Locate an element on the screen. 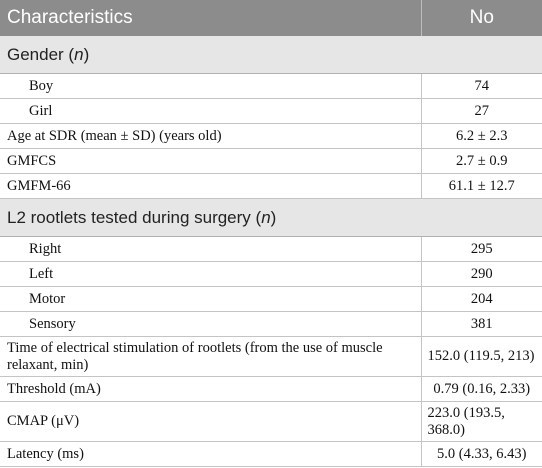 The image size is (542, 468). row-value: 290 is located at coordinates (481, 274).